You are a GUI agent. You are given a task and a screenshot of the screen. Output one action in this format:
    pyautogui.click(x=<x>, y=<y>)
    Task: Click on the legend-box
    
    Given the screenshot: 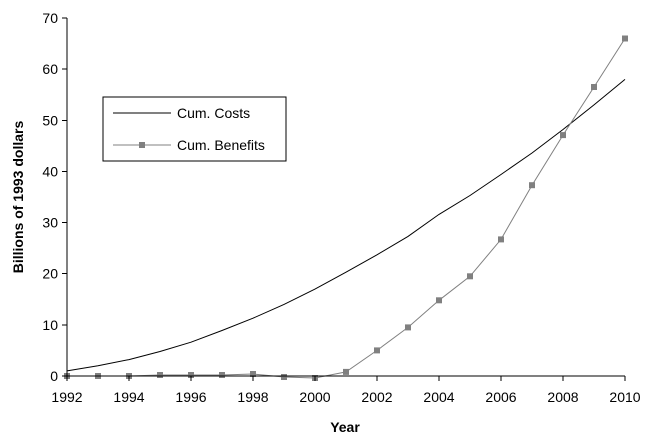 What is the action you would take?
    pyautogui.click(x=194, y=129)
    